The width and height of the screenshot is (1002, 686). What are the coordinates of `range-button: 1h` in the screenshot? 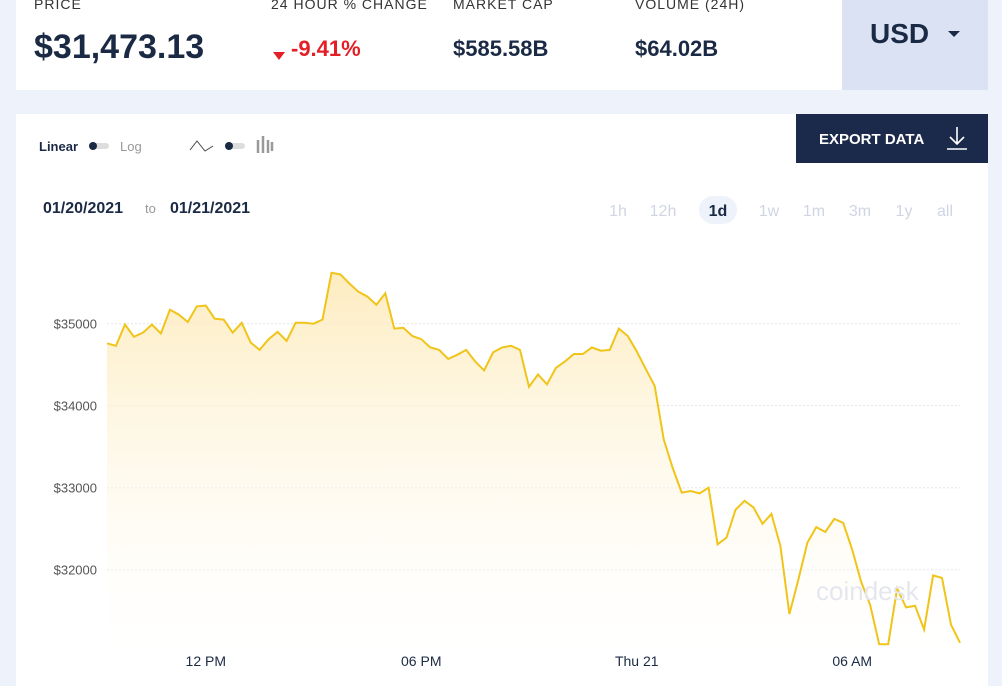 It's located at (618, 211).